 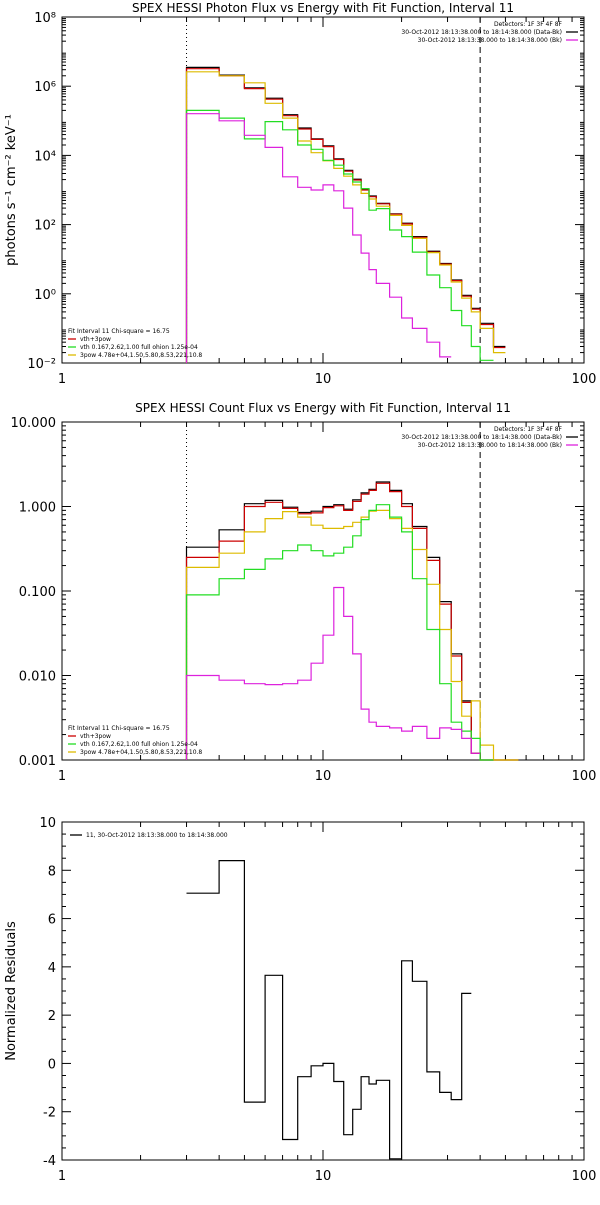 I want to click on photon-black-series-line, so click(x=345, y=214).